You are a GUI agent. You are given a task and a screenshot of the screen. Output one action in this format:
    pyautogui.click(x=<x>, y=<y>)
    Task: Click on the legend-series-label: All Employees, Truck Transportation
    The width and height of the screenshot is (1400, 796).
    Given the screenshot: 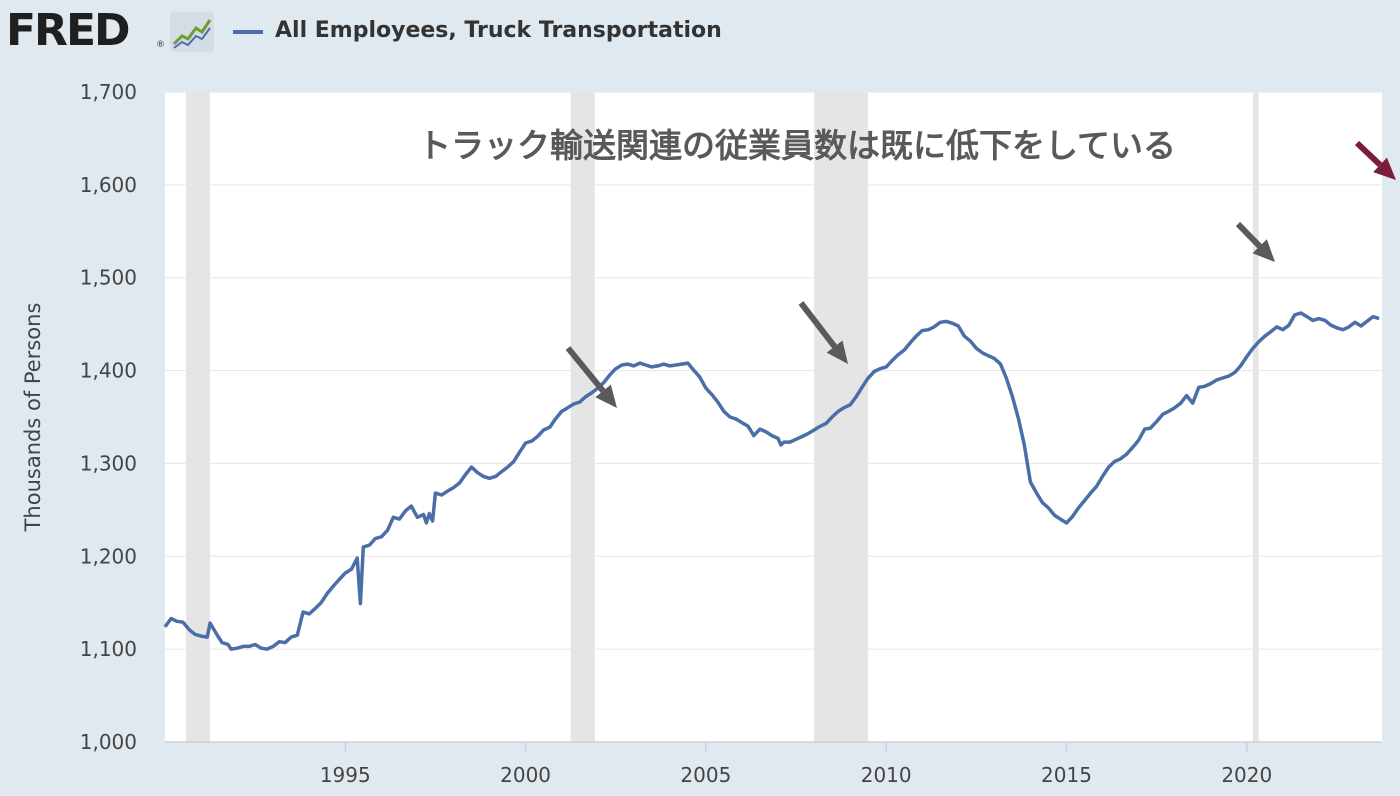 What is the action you would take?
    pyautogui.click(x=498, y=30)
    